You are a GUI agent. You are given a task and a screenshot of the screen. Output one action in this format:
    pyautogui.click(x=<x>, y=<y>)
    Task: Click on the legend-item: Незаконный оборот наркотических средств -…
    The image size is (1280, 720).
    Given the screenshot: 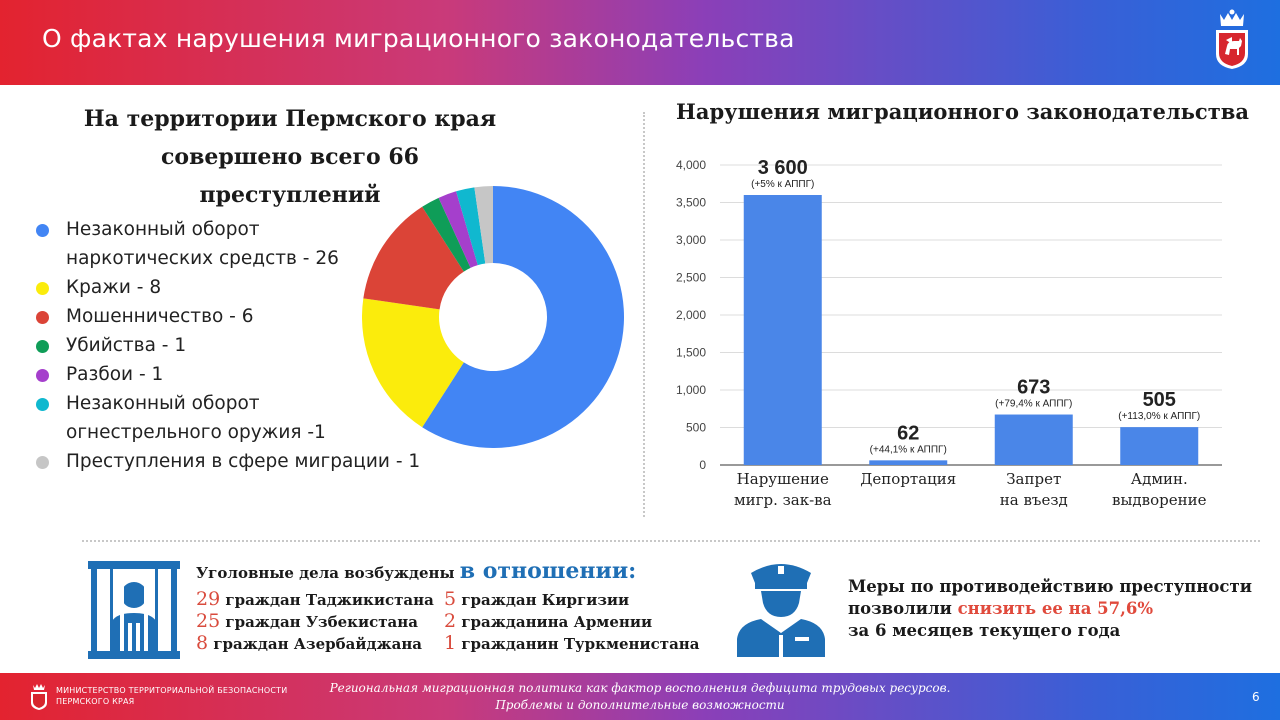 What is the action you would take?
    pyautogui.click(x=228, y=244)
    